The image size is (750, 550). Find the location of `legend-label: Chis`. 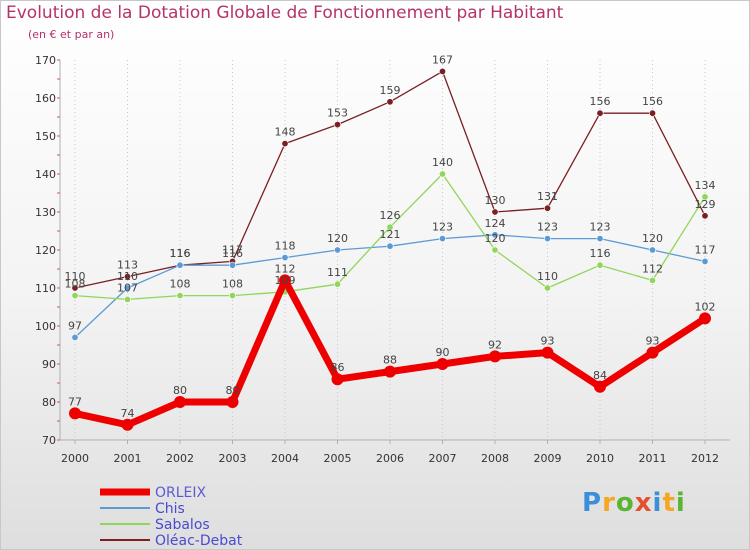

legend-label: Chis is located at coordinates (170, 509).